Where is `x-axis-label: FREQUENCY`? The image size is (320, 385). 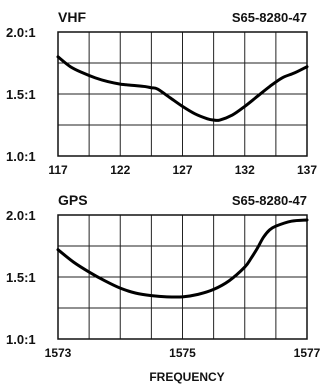
x-axis-label: FREQUENCY is located at coordinates (186, 377).